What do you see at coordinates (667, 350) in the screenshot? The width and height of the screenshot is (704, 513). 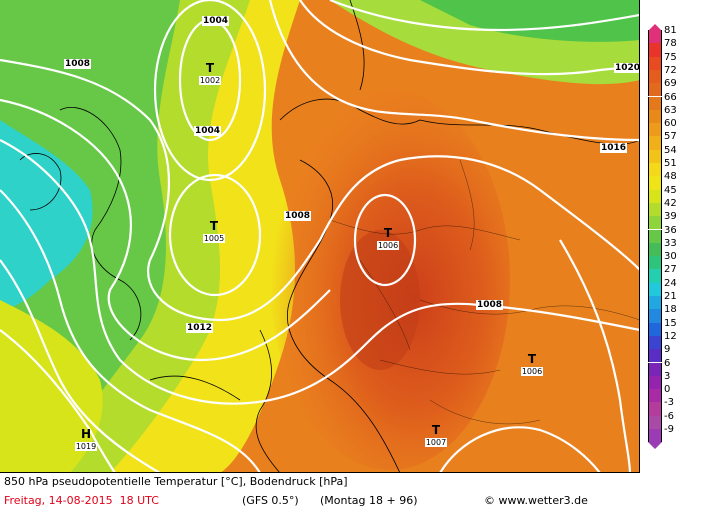 I see `scale-label: 9` at bounding box center [667, 350].